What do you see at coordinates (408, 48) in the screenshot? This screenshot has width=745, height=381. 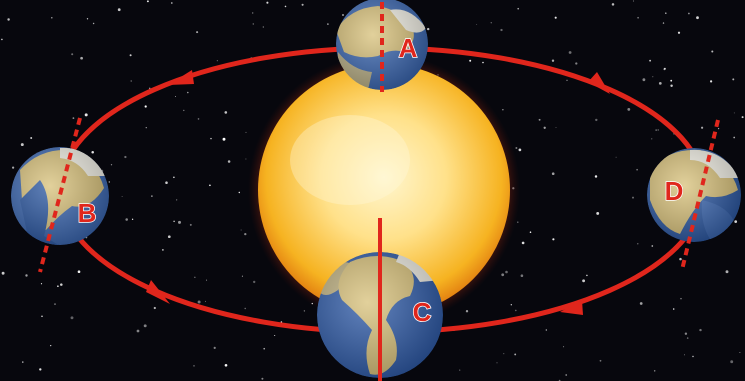 I see `label-a: A` at bounding box center [408, 48].